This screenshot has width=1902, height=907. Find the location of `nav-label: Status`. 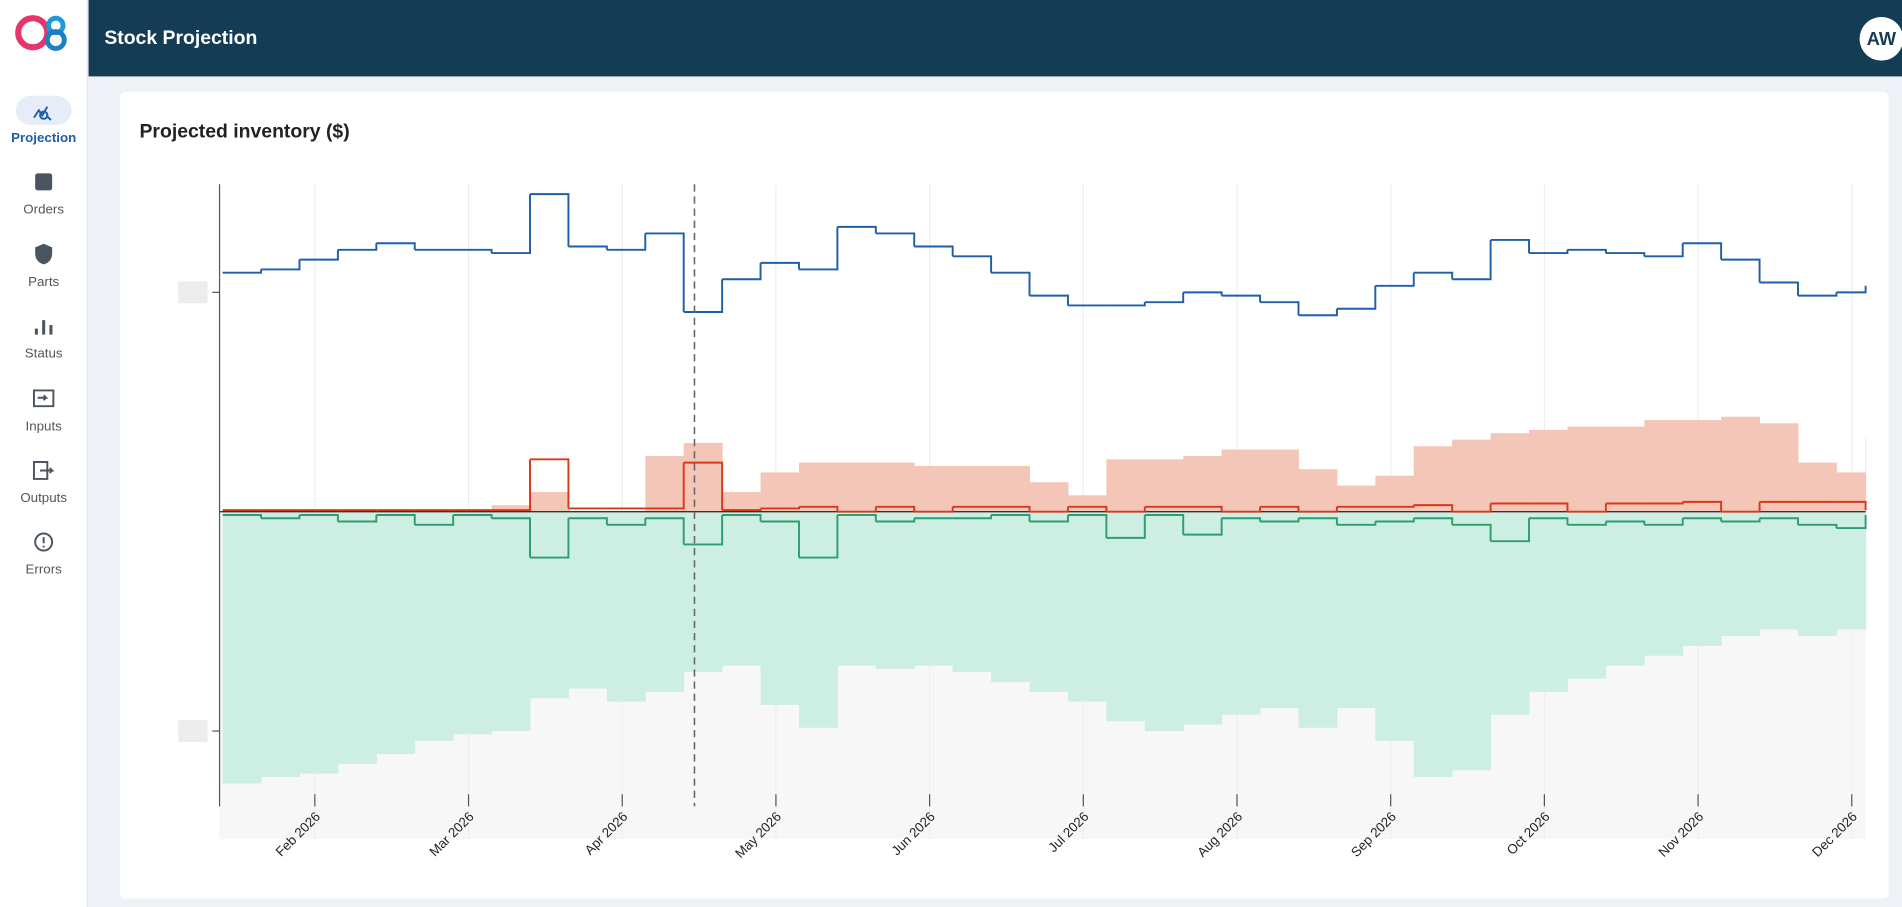

nav-label: Status is located at coordinates (44, 353).